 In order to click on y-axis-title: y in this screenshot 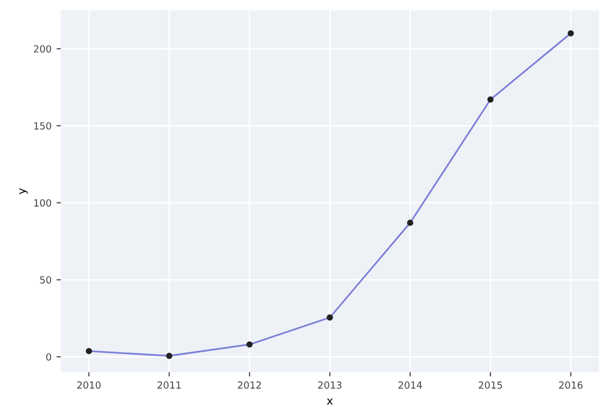, I will do `click(23, 191)`.